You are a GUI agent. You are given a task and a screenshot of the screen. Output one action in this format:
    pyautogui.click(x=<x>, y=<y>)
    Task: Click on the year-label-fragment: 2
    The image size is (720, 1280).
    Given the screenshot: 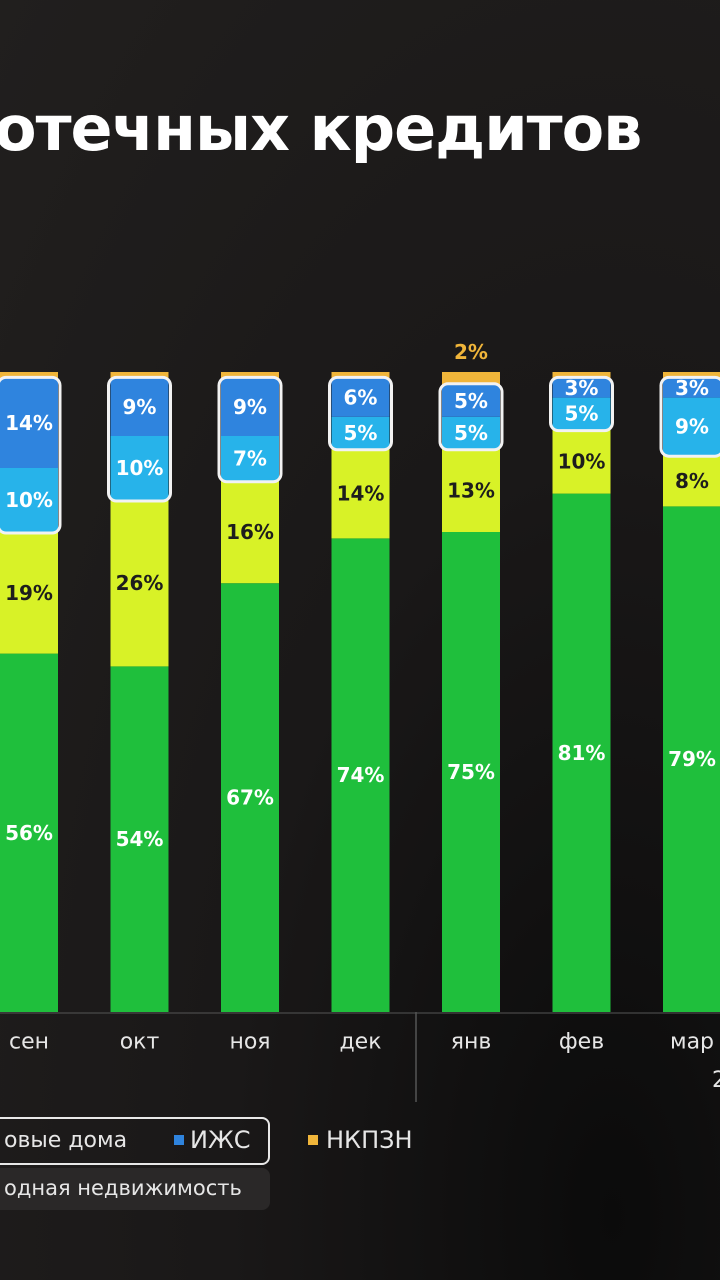 What is the action you would take?
    pyautogui.click(x=716, y=1080)
    